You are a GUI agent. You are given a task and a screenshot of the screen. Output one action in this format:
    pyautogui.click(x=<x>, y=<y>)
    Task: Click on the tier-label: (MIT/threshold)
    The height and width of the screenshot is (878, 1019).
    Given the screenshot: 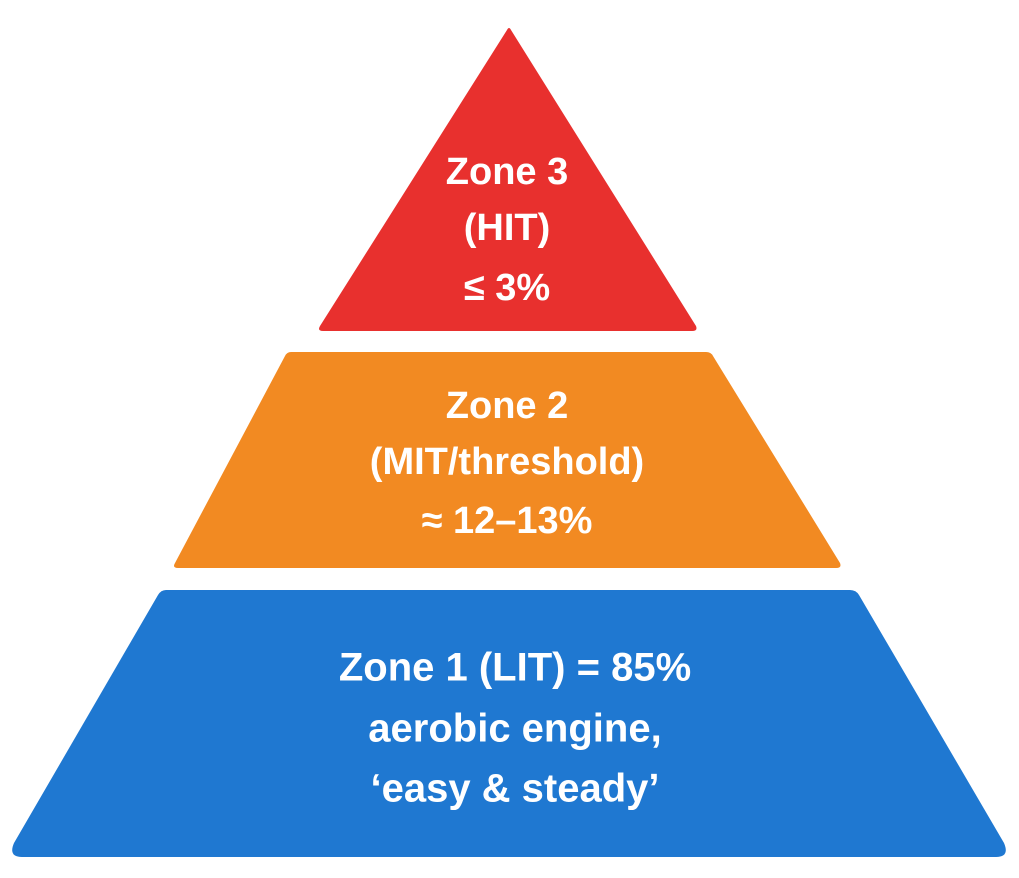 What is the action you would take?
    pyautogui.click(x=507, y=462)
    